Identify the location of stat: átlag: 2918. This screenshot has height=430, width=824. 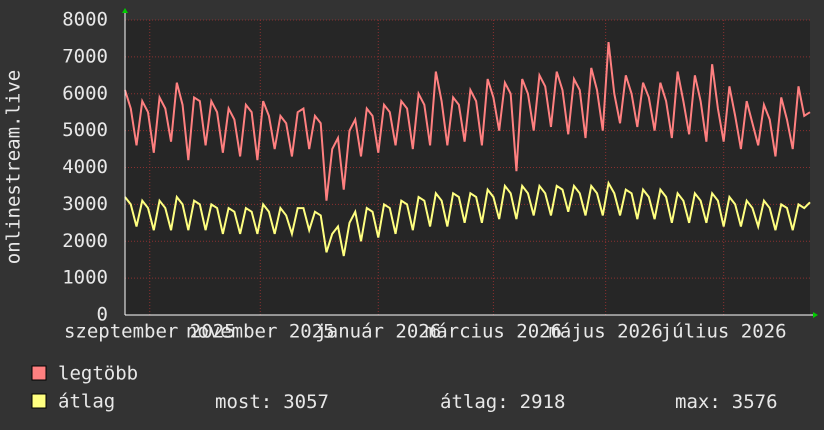
(502, 402).